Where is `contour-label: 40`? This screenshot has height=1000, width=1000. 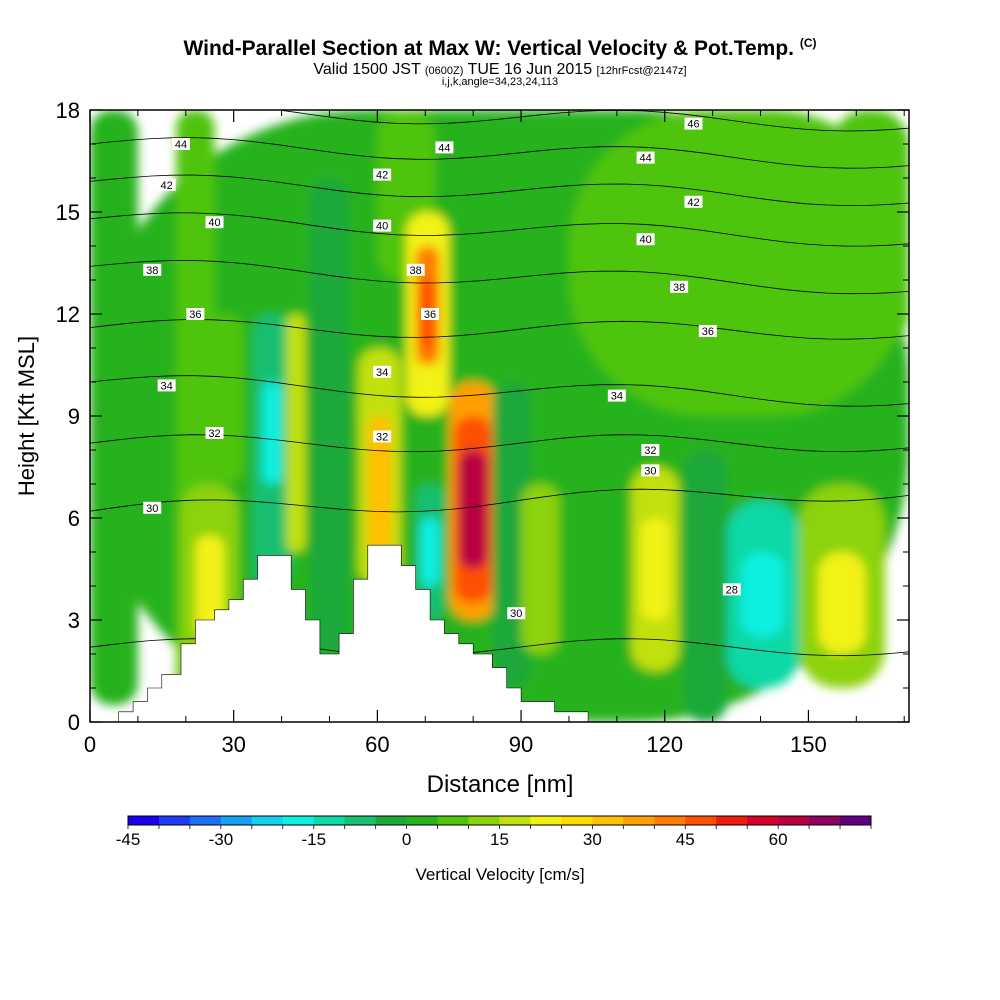
contour-label: 40 is located at coordinates (645, 239).